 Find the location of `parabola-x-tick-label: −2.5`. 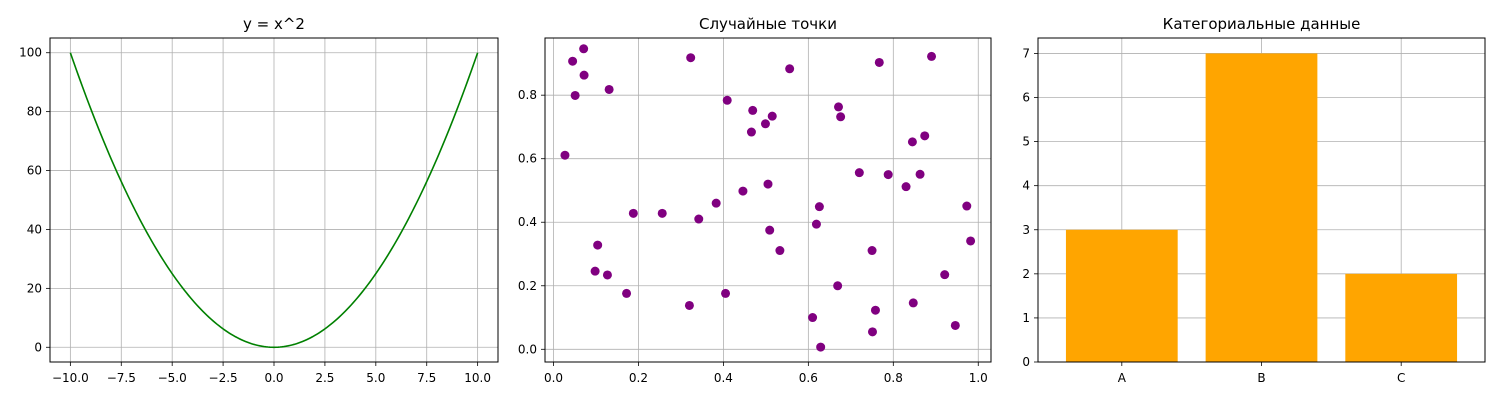

parabola-x-tick-label: −2.5 is located at coordinates (223, 378).